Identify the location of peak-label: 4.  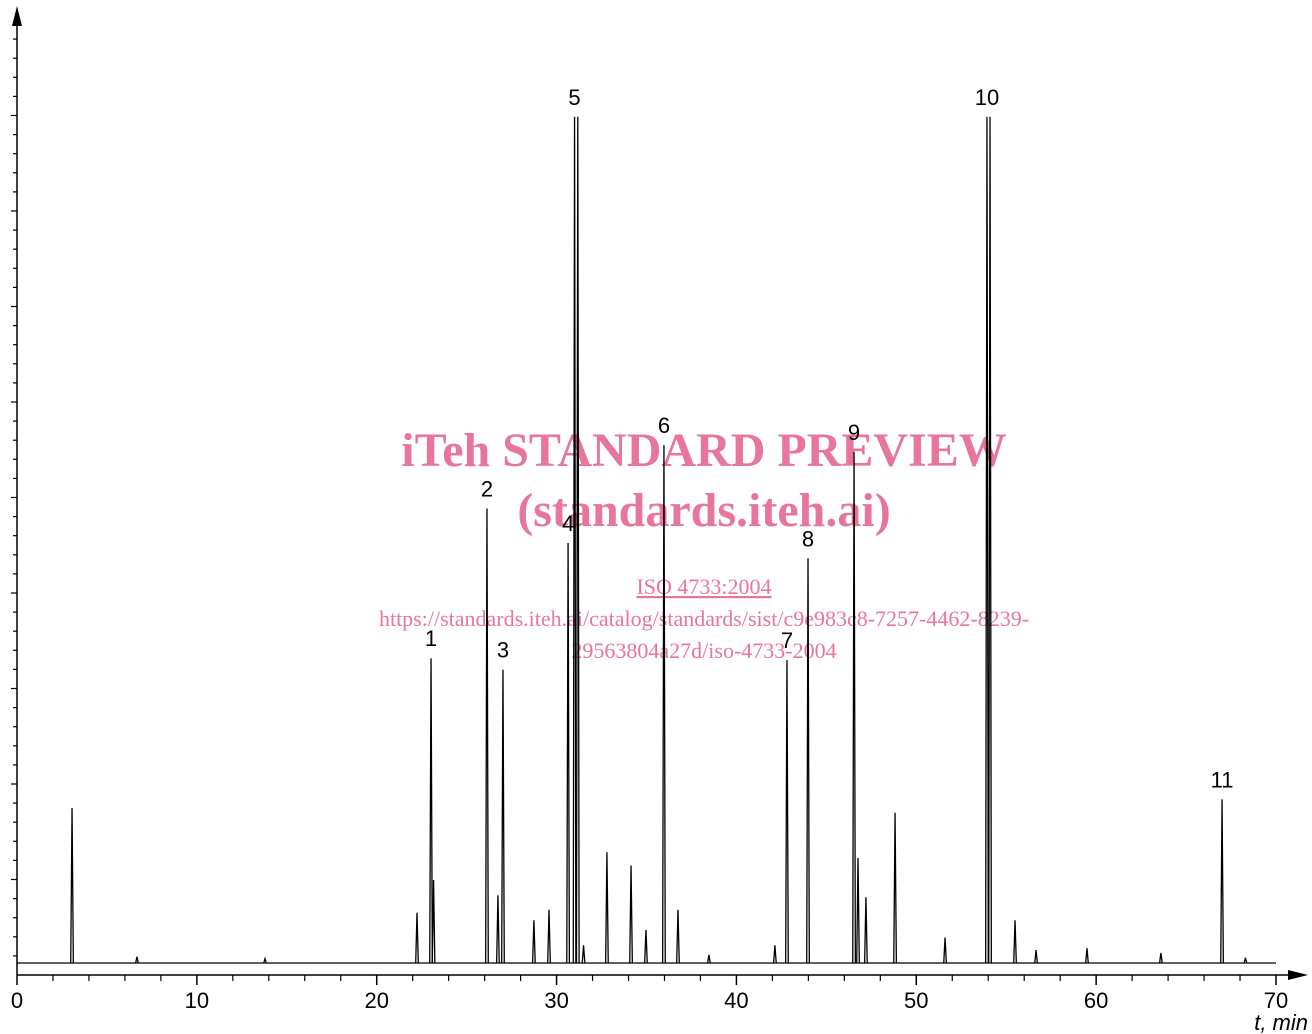
(568, 523).